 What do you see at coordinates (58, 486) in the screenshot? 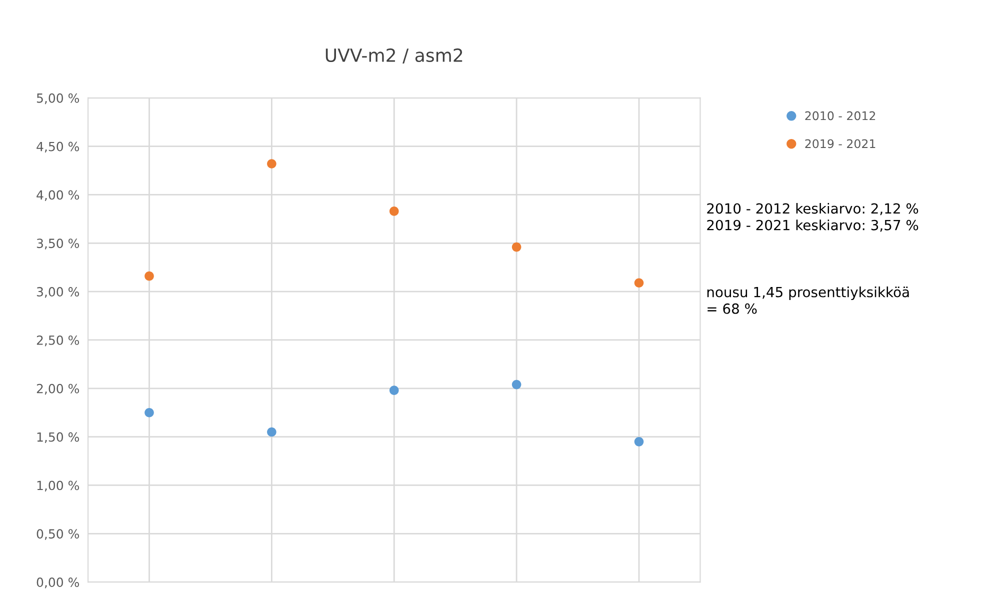
I see `y-tick-label: 1,00 %` at bounding box center [58, 486].